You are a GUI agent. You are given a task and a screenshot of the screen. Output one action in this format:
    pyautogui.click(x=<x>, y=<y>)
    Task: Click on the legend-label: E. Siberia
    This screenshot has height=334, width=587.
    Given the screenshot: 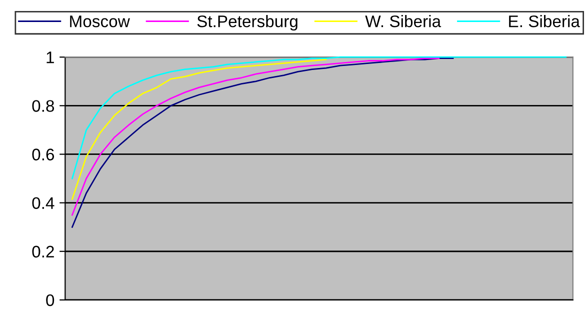 What is the action you would take?
    pyautogui.click(x=544, y=21)
    